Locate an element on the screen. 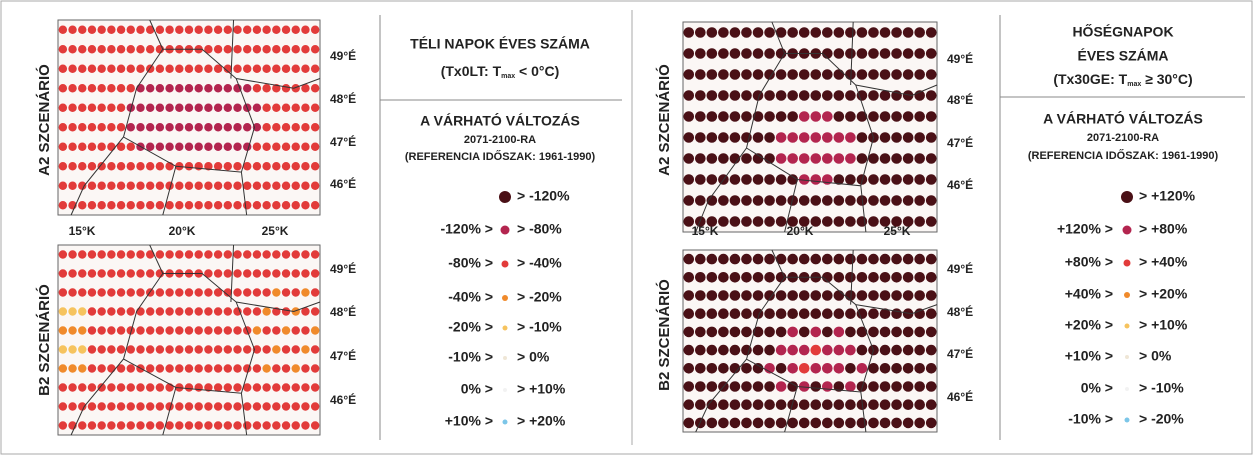  legend-from: +20% > is located at coordinates (1089, 325).